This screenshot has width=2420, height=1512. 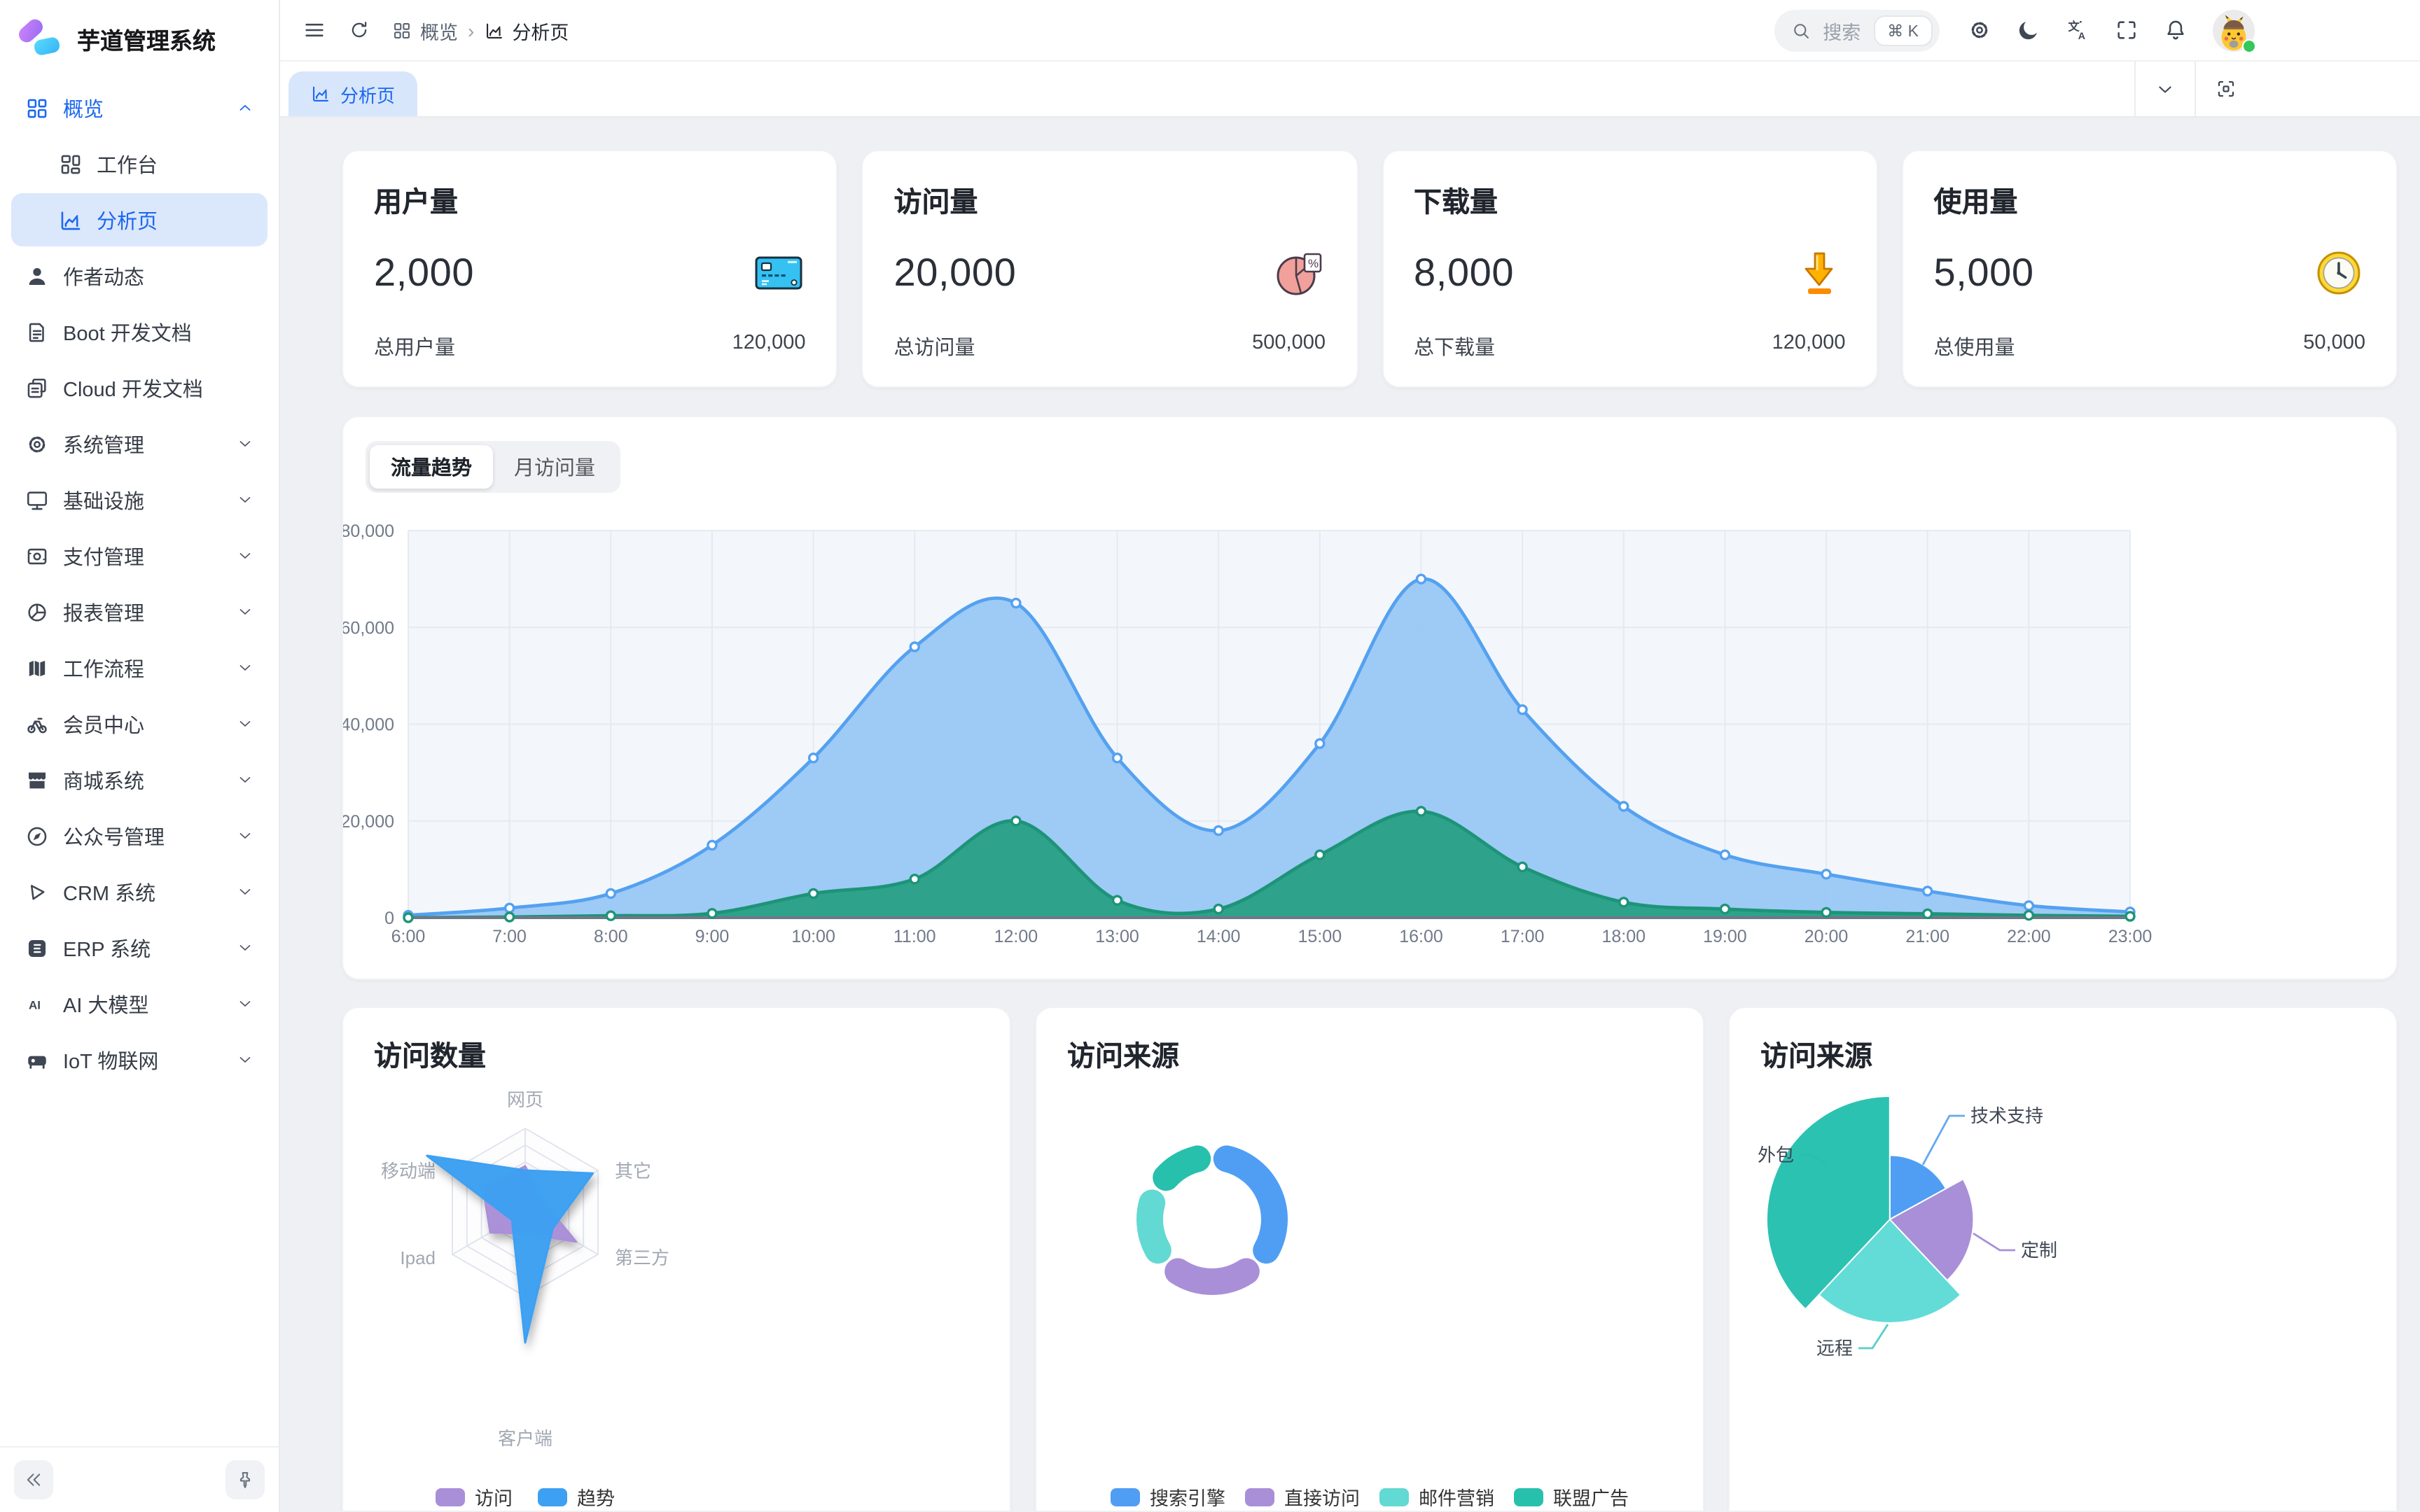 What do you see at coordinates (408, 936) in the screenshot?
I see `svg-text: 6:00` at bounding box center [408, 936].